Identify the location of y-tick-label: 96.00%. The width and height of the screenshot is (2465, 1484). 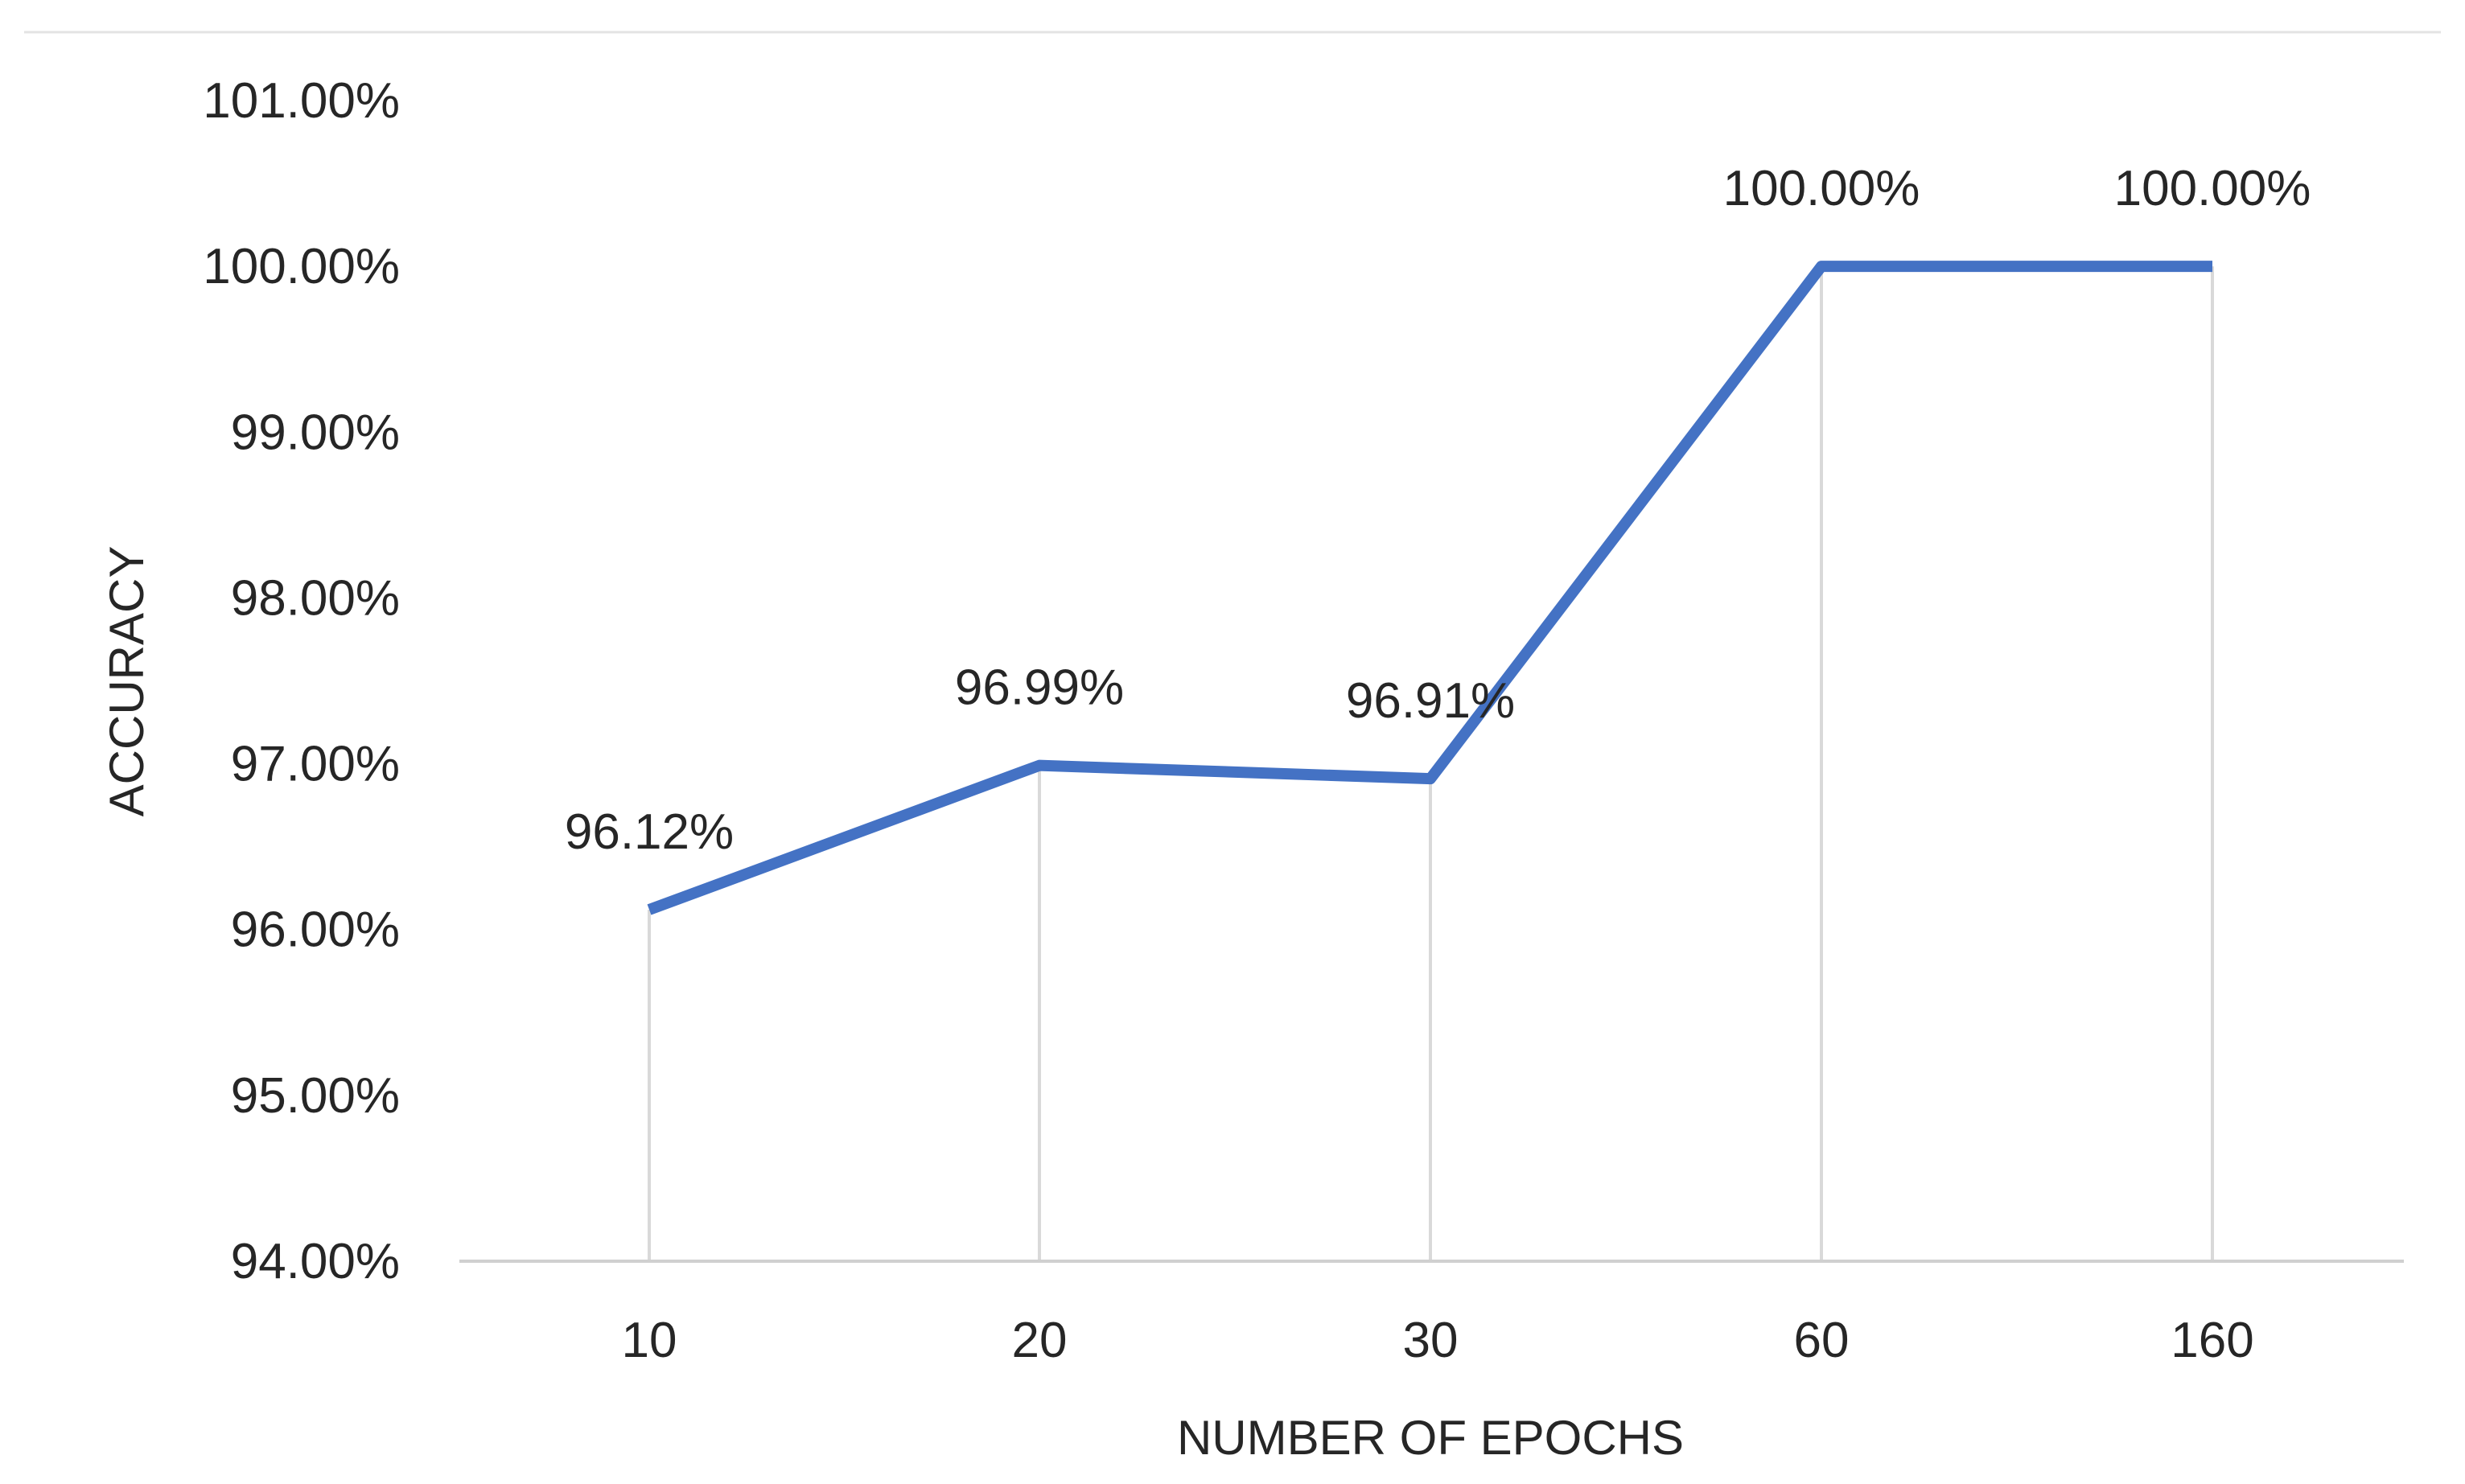
(315, 930).